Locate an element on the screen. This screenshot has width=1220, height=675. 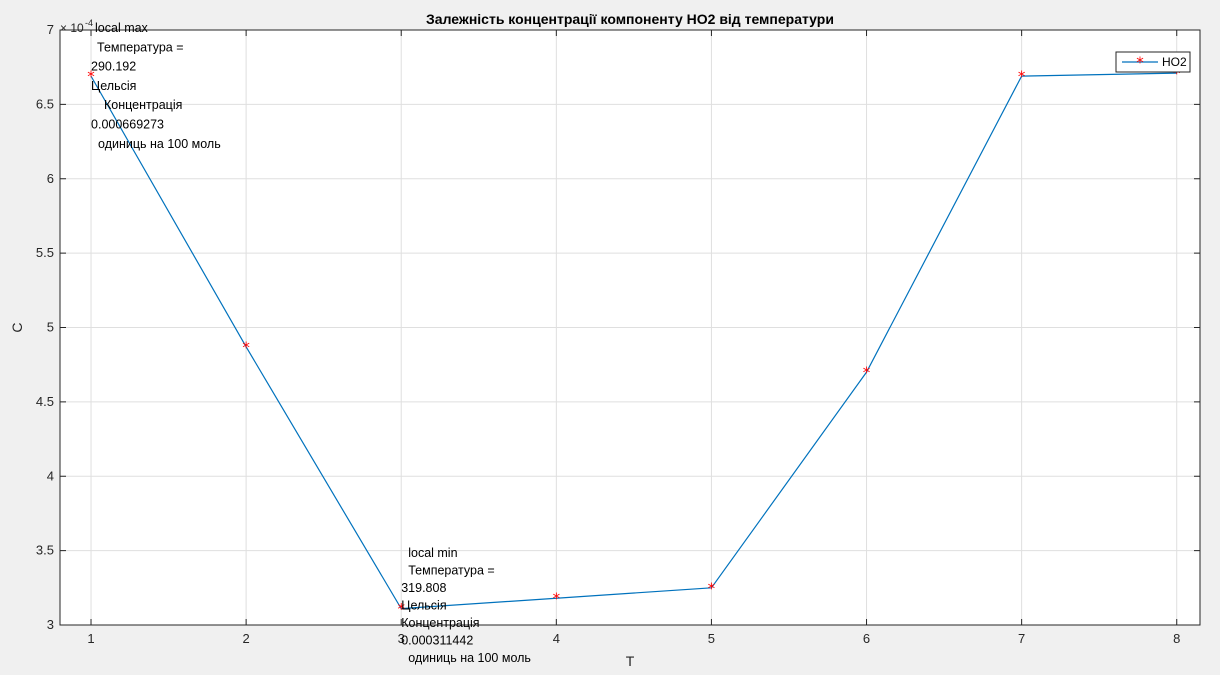
y-exponent-power: -4 is located at coordinates (89, 23).